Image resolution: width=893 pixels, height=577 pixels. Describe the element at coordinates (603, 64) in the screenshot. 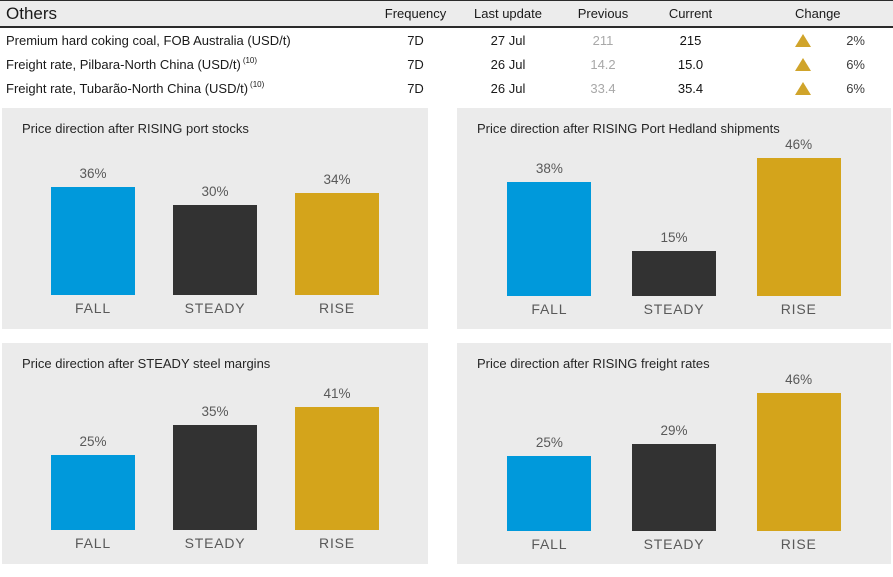

I see `previous-value: 14.2` at that location.